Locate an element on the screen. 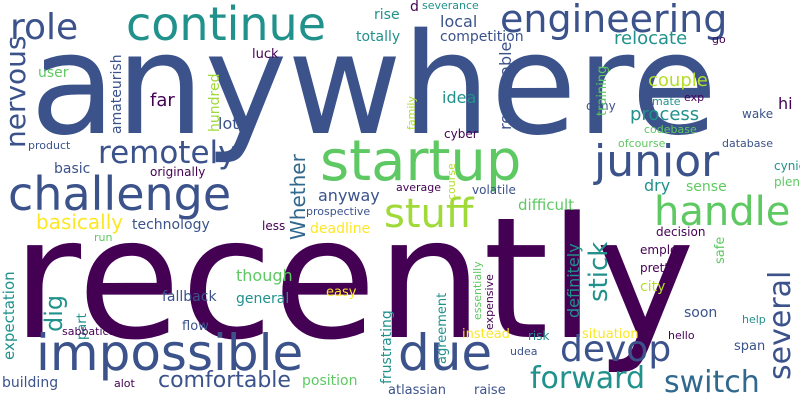 The height and width of the screenshot is (400, 800). word: amateurish is located at coordinates (117, 94).